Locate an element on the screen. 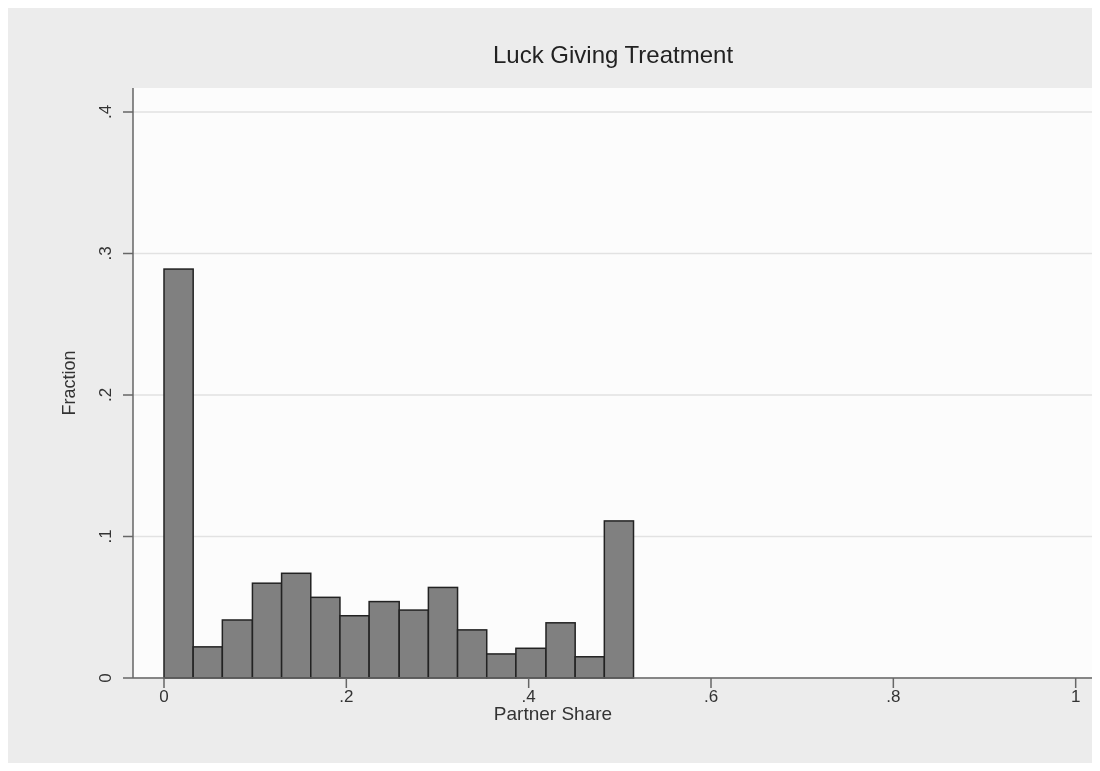 The image size is (1100, 771). x-tick-label: .4 is located at coordinates (528, 696).